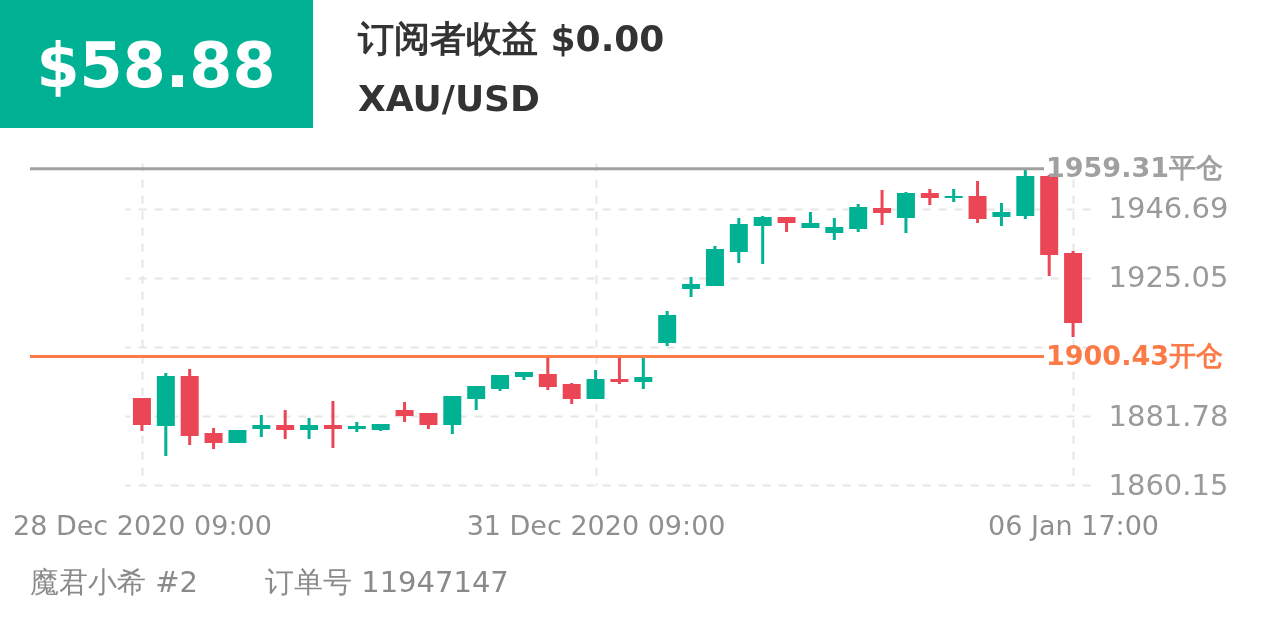 The height and width of the screenshot is (633, 1266). I want to click on x-tick-label: 06 Jan 17:00, so click(1074, 525).